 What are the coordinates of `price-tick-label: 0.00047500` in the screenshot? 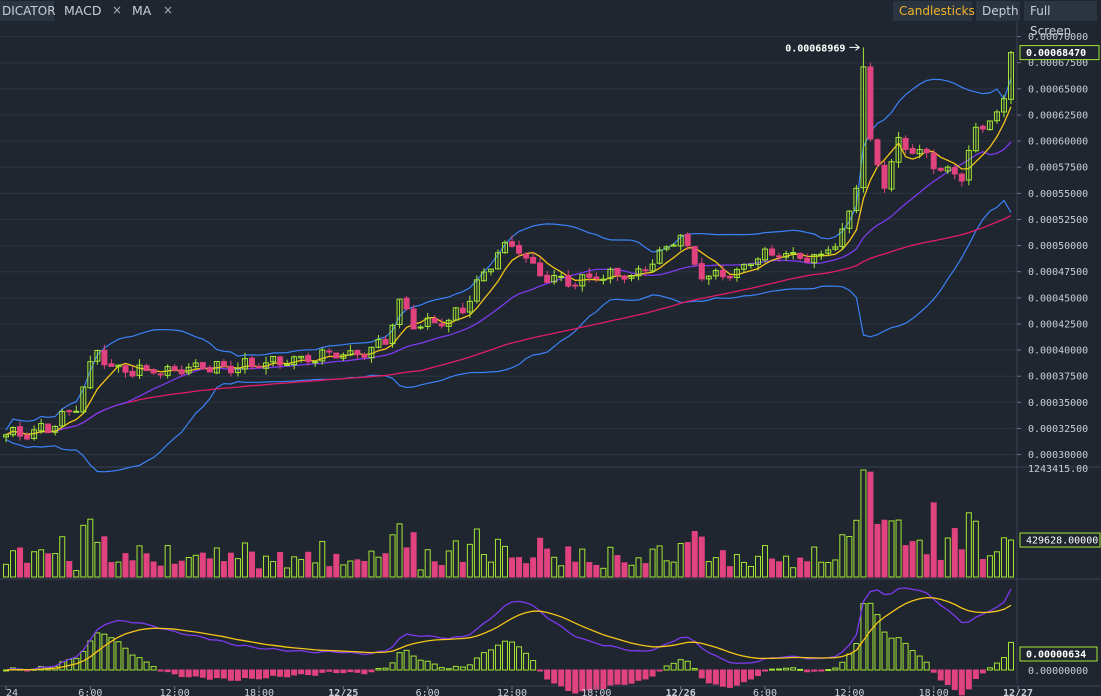 It's located at (1058, 272).